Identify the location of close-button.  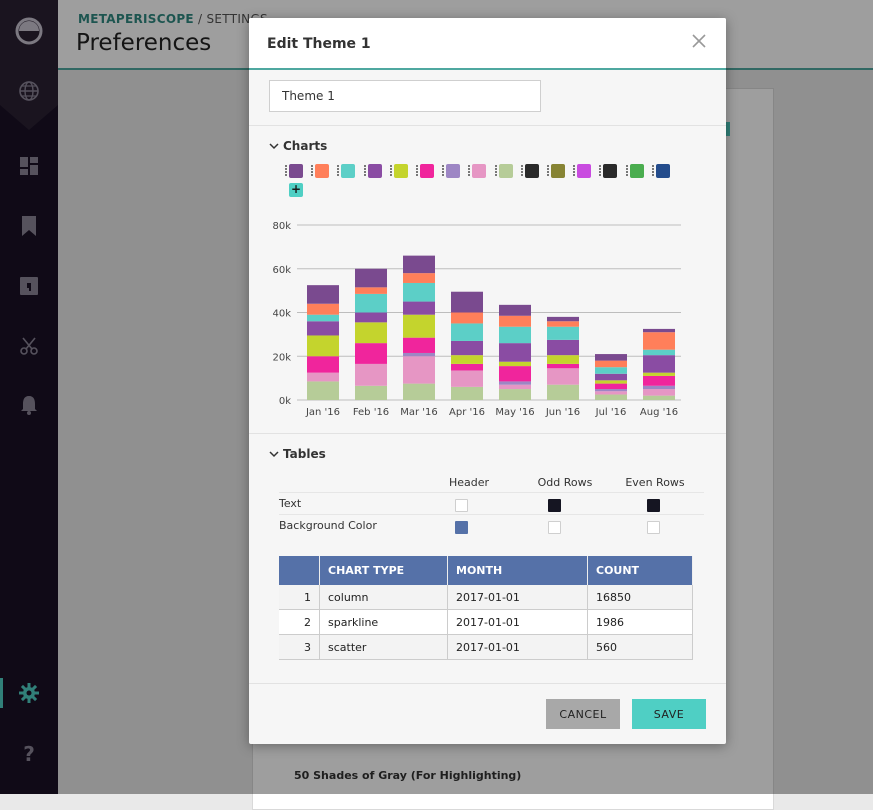
(700, 41).